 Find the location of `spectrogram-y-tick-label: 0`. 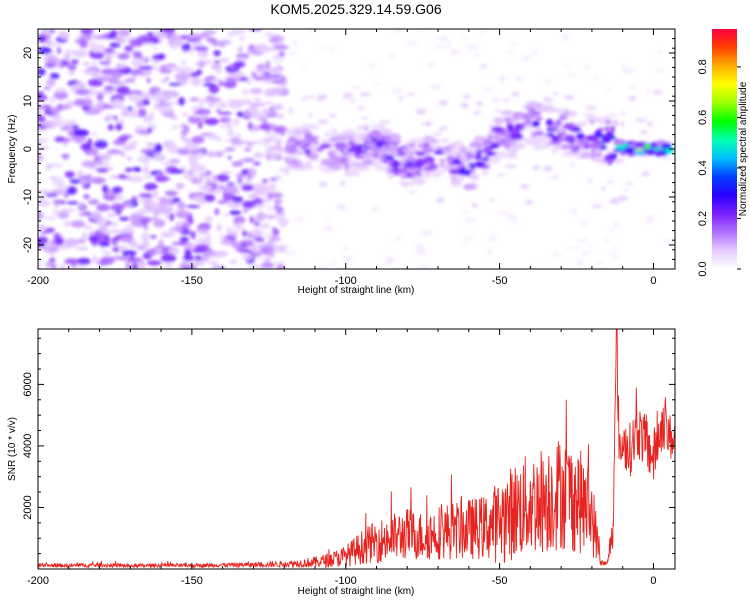

spectrogram-y-tick-label: 0 is located at coordinates (28, 149).